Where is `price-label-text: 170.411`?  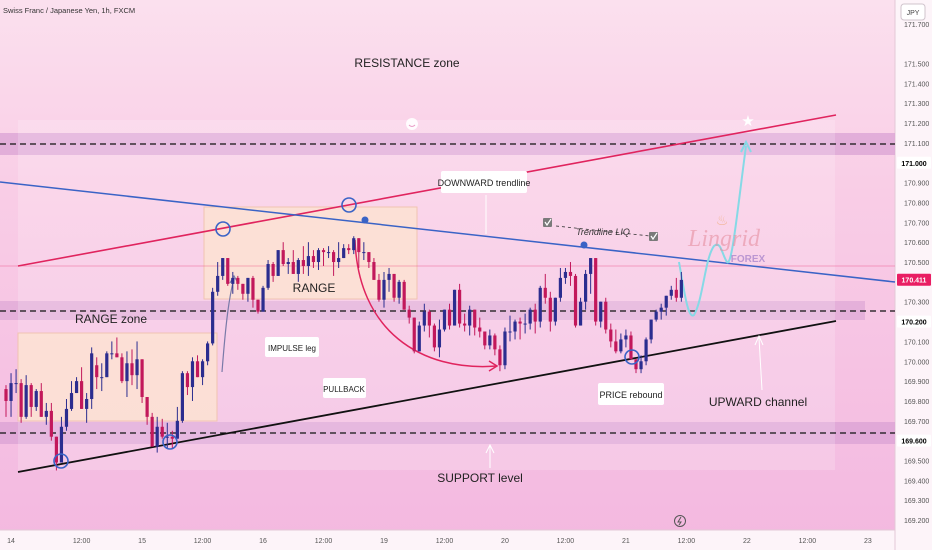 price-label-text: 170.411 is located at coordinates (914, 281).